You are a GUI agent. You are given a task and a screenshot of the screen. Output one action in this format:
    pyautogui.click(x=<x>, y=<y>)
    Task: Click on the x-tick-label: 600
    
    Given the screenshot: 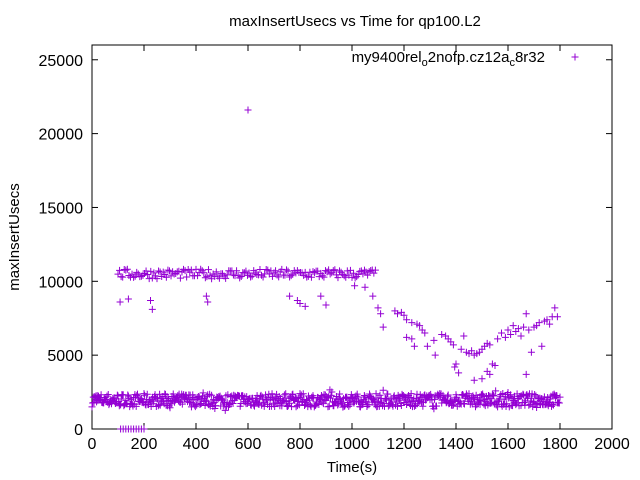 What is the action you would take?
    pyautogui.click(x=248, y=444)
    